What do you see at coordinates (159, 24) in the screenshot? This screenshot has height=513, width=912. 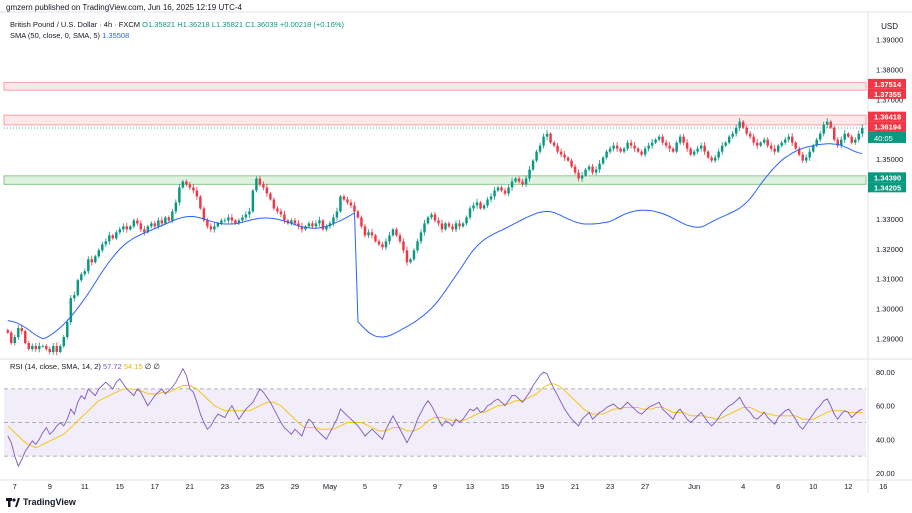 I see `ohlc-open: O1.35821` at bounding box center [159, 24].